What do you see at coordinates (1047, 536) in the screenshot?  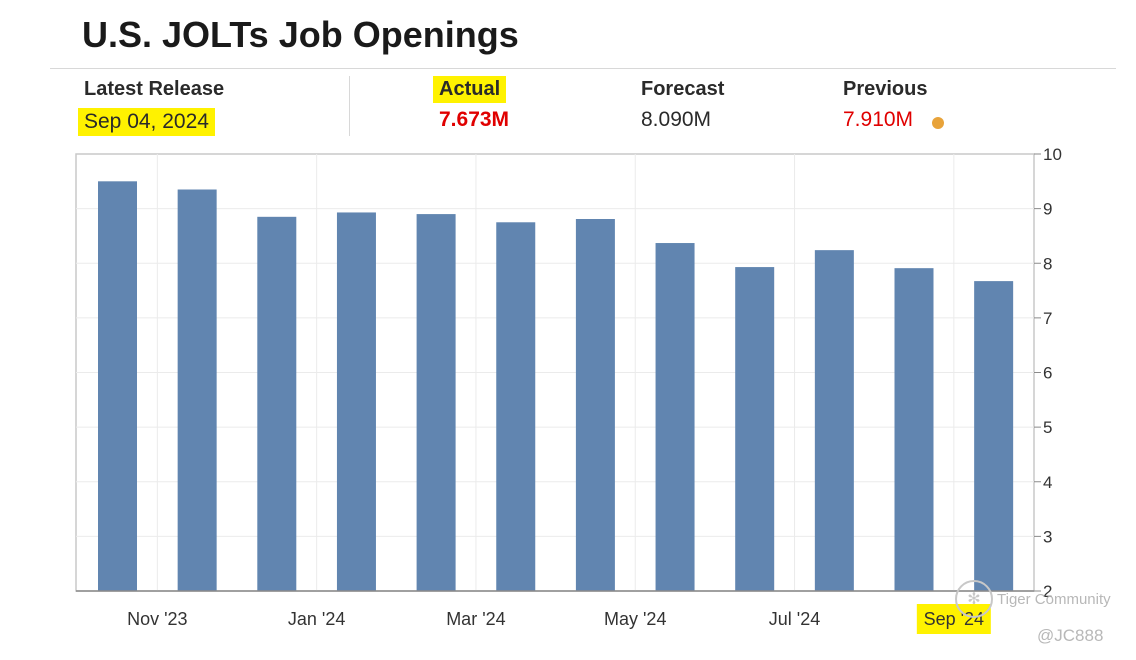 I see `y-tick-label: 3` at bounding box center [1047, 536].